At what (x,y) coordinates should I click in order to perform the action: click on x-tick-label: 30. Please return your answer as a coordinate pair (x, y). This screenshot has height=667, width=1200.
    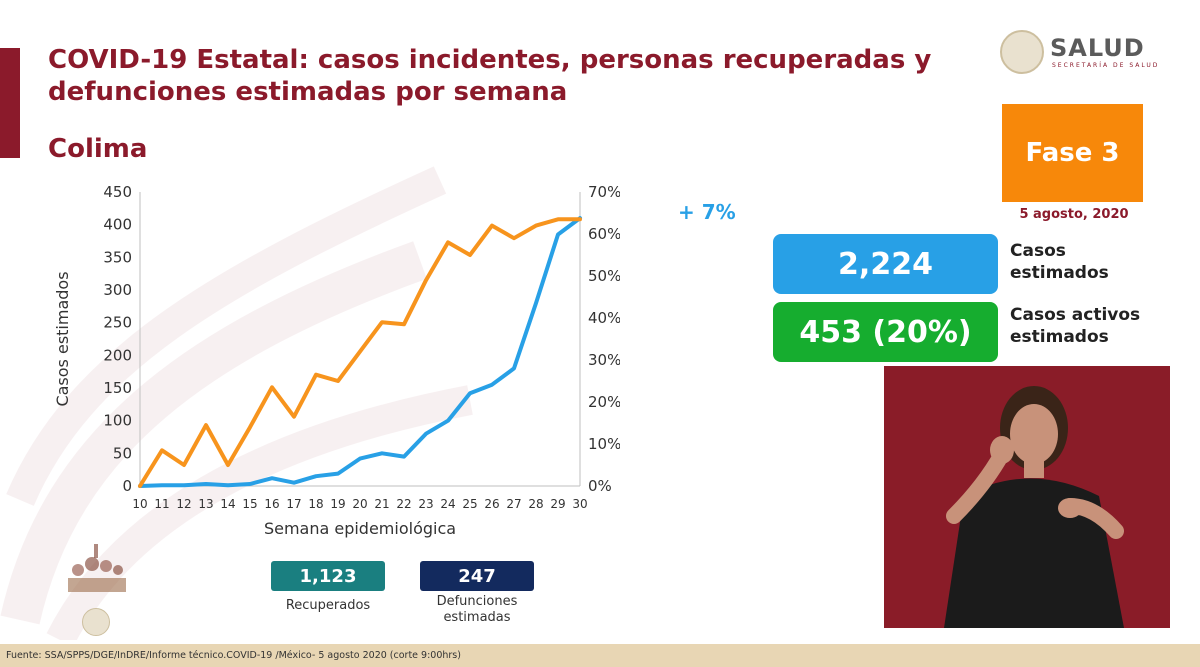
    Looking at the image, I should click on (579, 504).